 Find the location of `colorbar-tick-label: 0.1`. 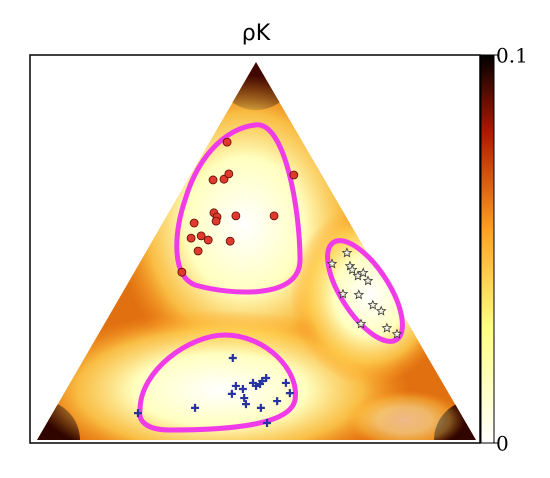

colorbar-tick-label: 0.1 is located at coordinates (512, 56).